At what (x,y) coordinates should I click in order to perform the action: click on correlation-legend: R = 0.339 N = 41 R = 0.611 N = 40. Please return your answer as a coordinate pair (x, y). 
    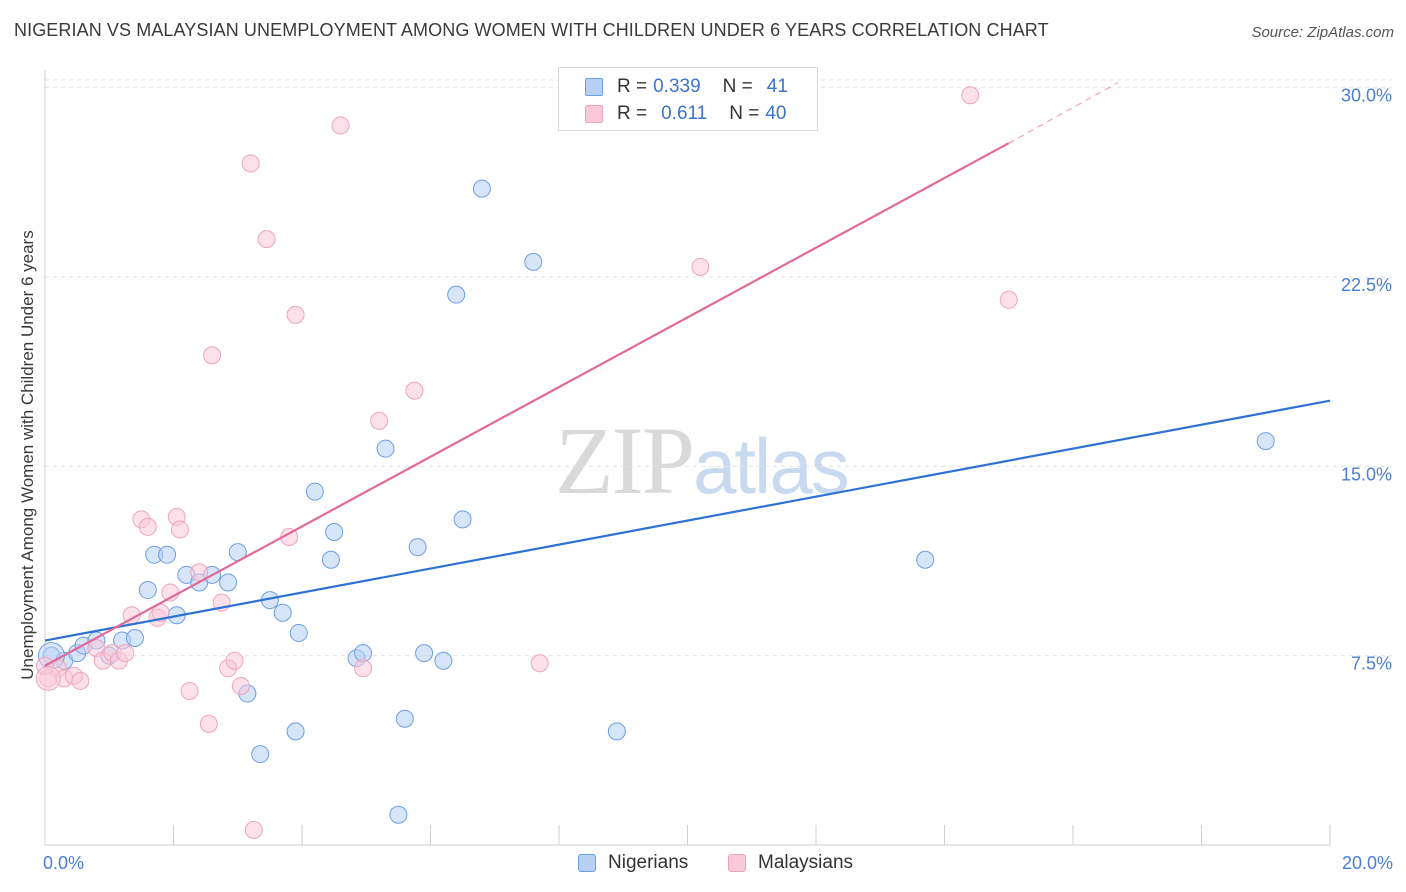
    Looking at the image, I should click on (688, 99).